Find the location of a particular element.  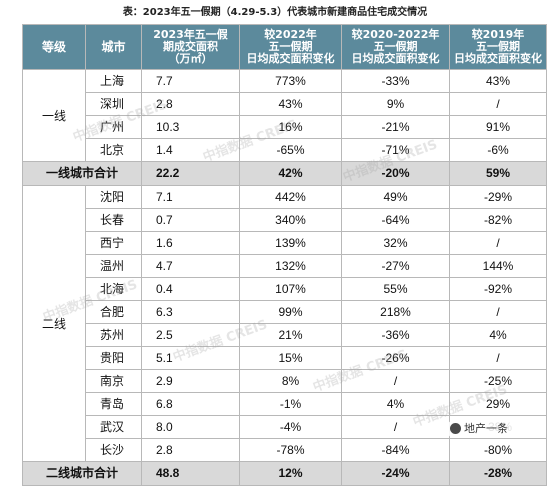

table-row: 贵阳 5.1 15% -26% / is located at coordinates (285, 358).